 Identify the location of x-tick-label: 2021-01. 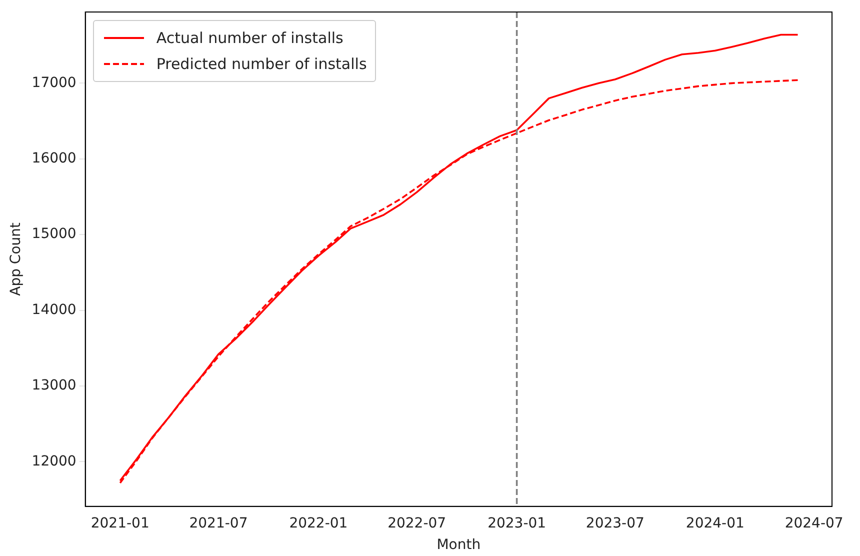
(120, 523).